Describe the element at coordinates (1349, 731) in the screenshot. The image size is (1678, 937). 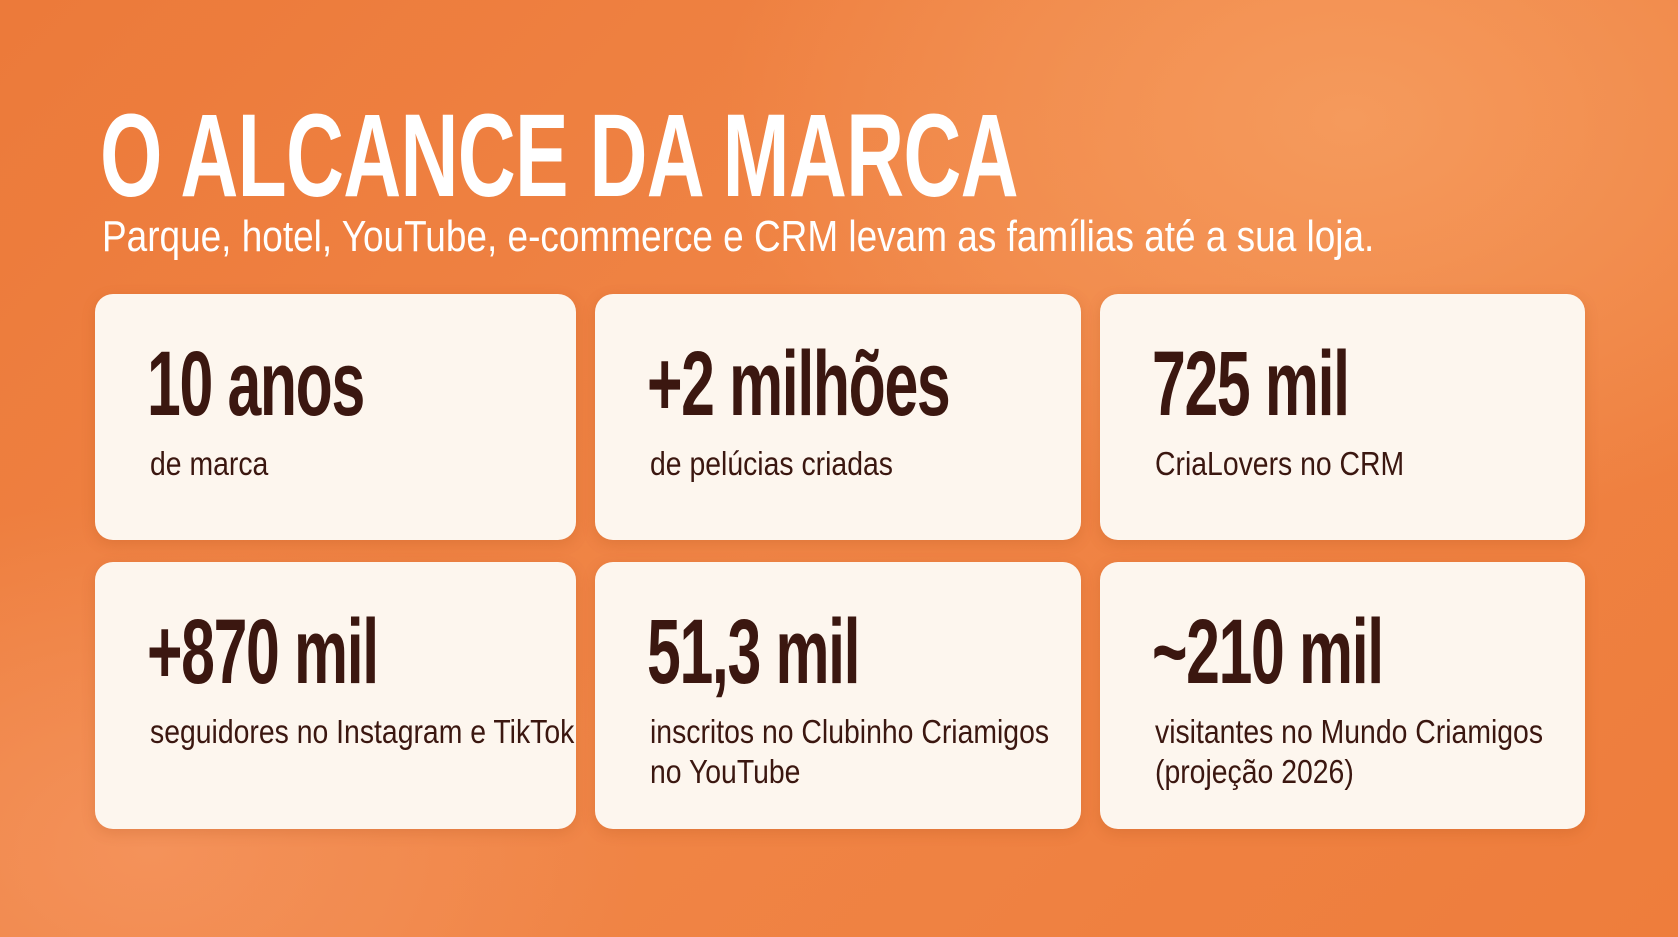
I see `label-line: visitantes no Mundo Criamigos` at that location.